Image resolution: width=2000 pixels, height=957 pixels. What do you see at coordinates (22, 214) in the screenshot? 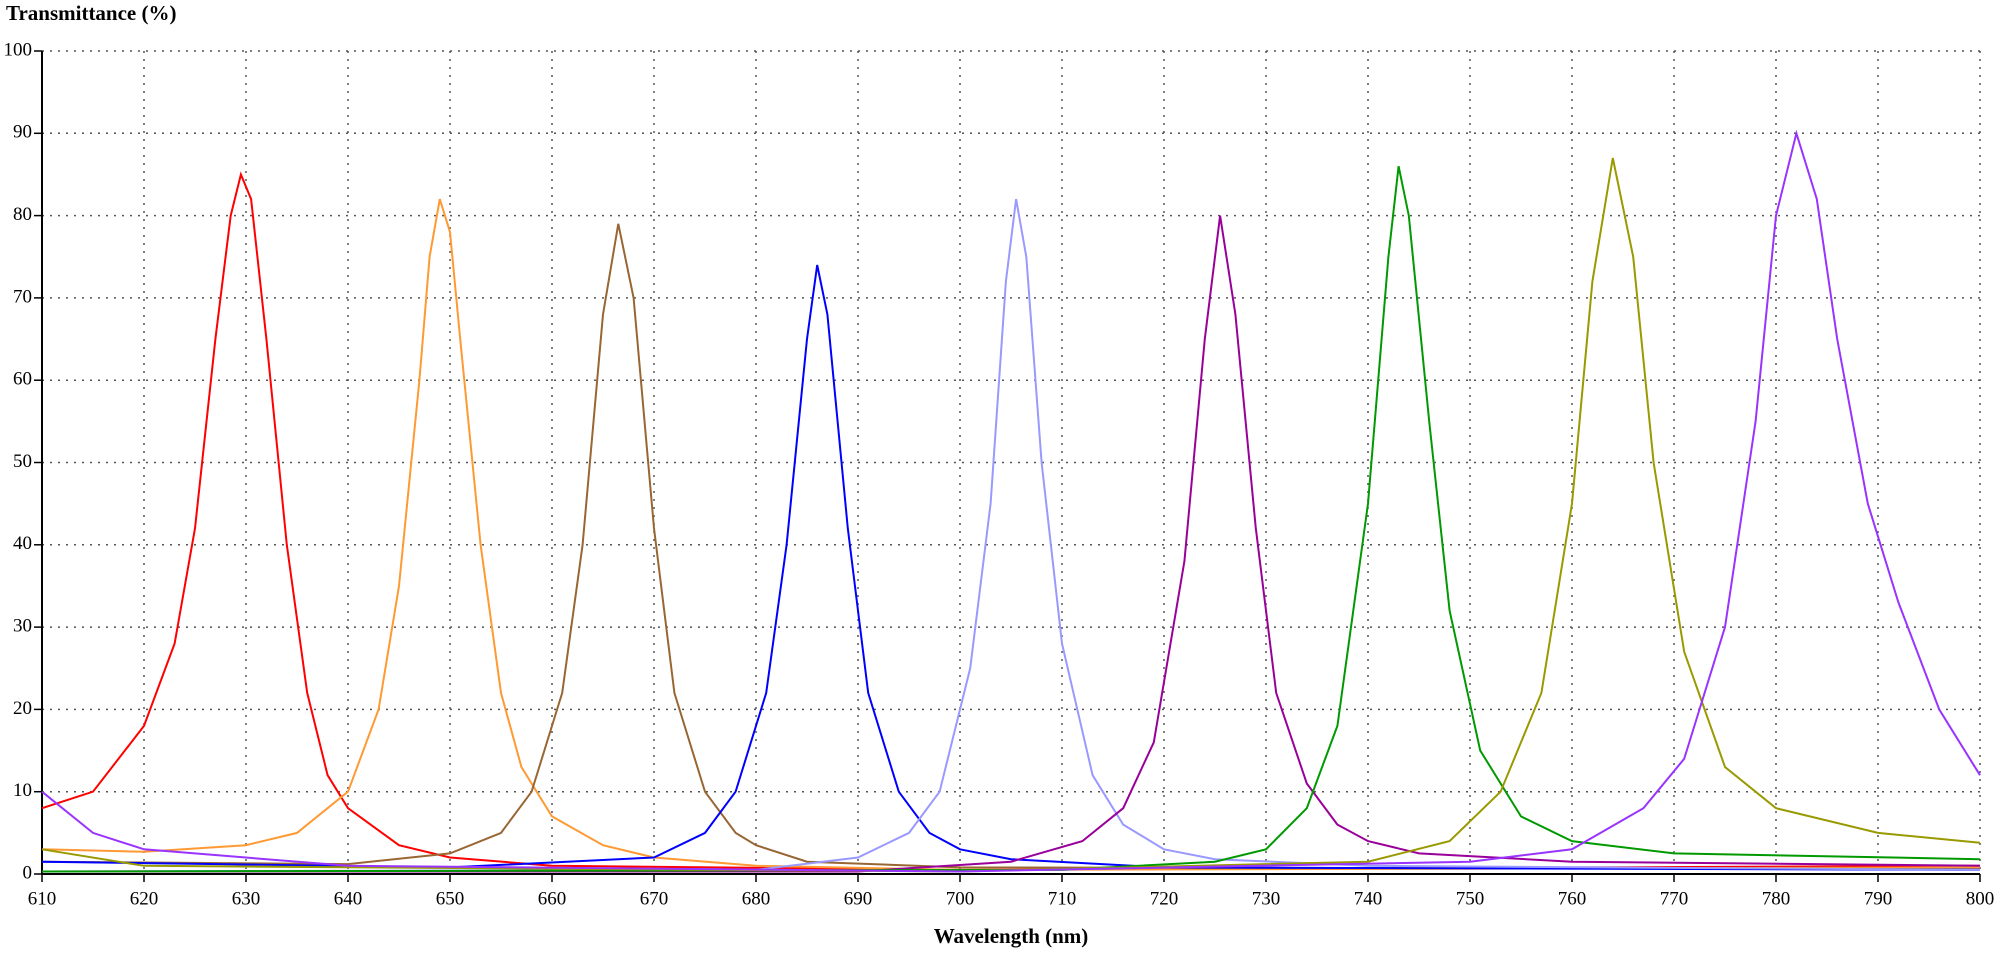
I see `y-tick-label: 80` at bounding box center [22, 214].